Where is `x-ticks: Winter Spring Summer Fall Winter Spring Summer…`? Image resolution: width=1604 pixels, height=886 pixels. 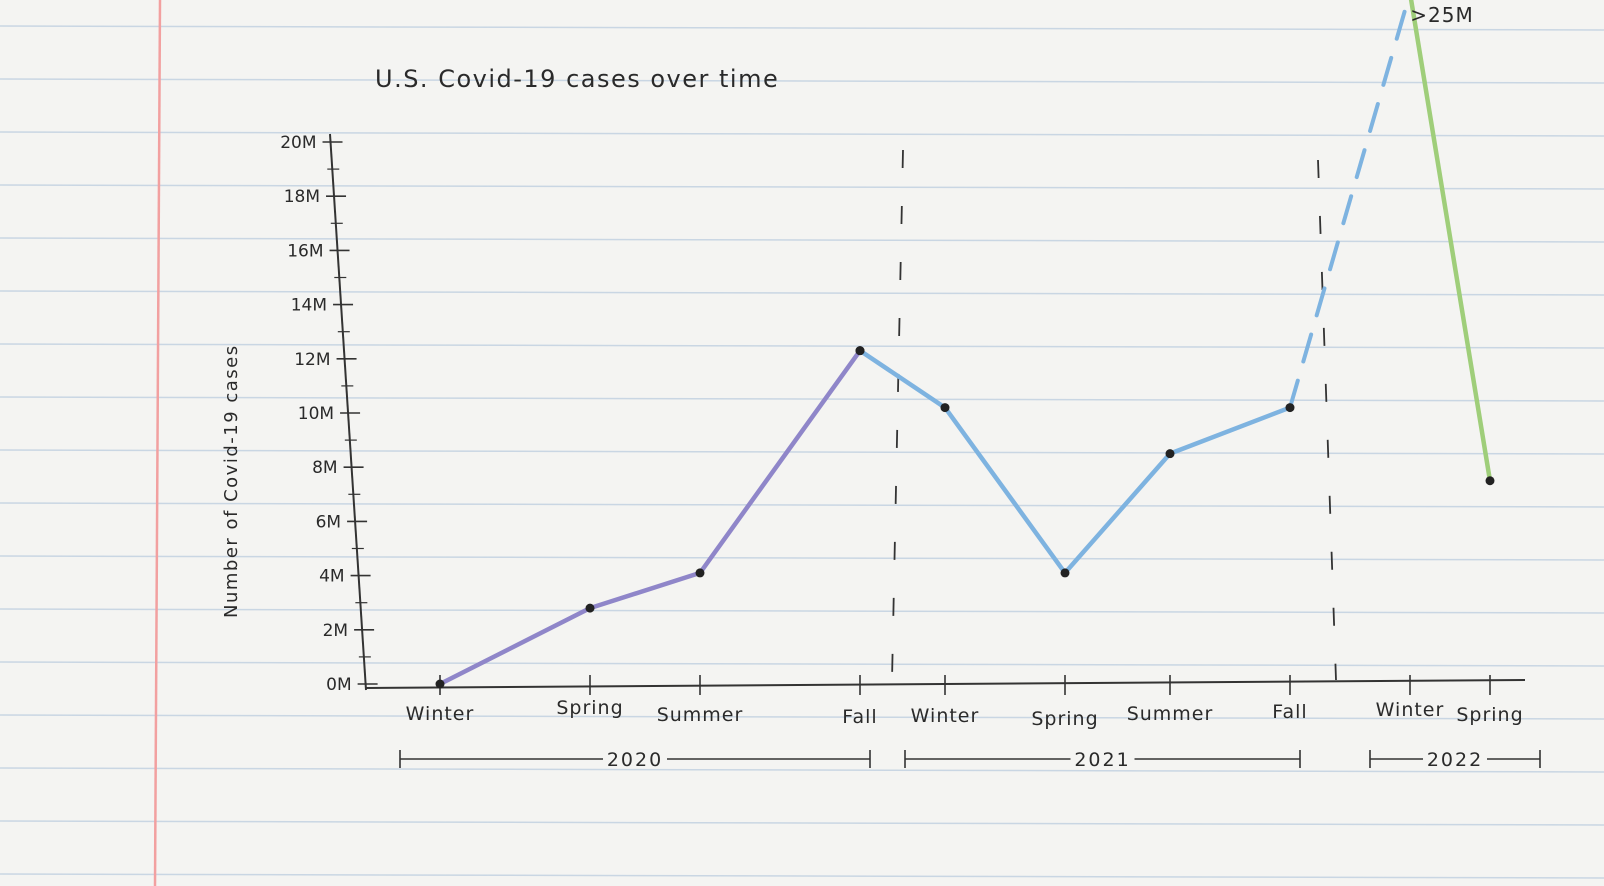 x-ticks: Winter Spring Summer Fall Winter Spring Summer… is located at coordinates (964, 702).